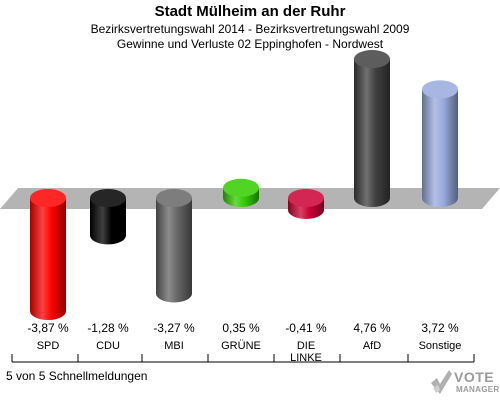 The width and height of the screenshot is (500, 400). I want to click on value-label: -0,41 %, so click(306, 328).